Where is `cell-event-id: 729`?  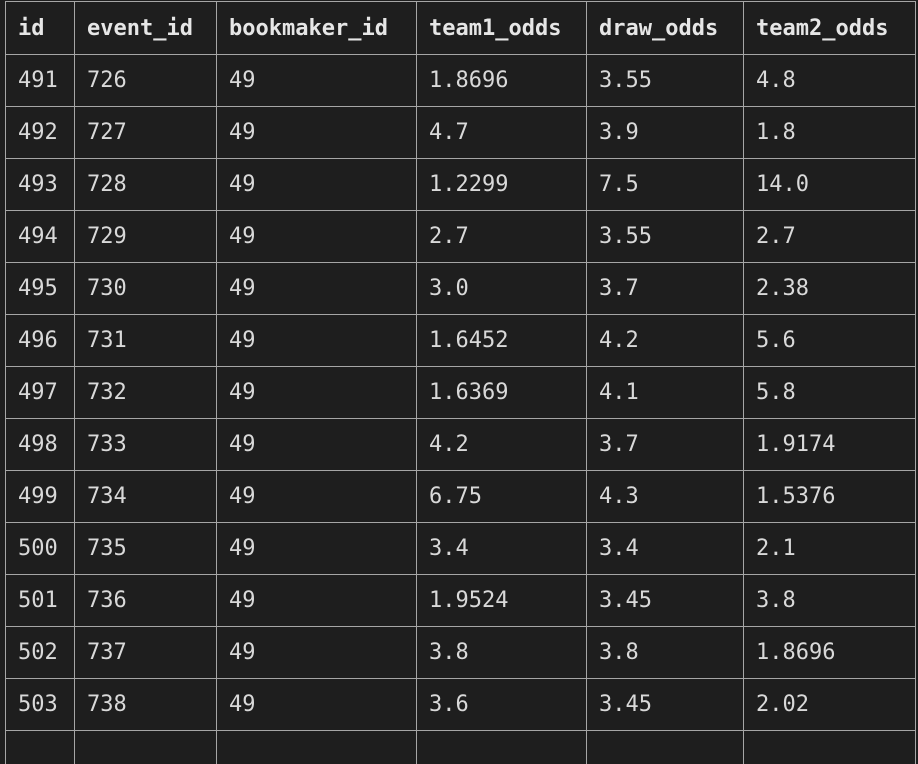 cell-event-id: 729 is located at coordinates (145, 236).